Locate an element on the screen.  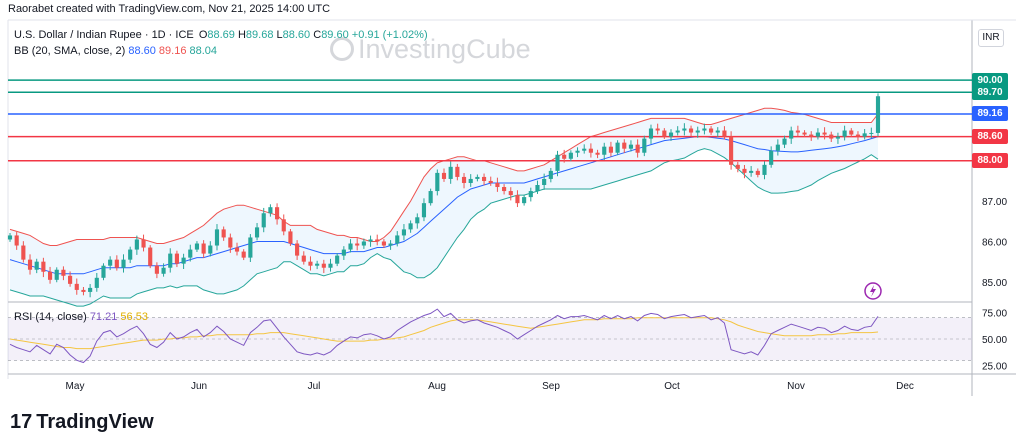
month-label: Jun is located at coordinates (199, 386).